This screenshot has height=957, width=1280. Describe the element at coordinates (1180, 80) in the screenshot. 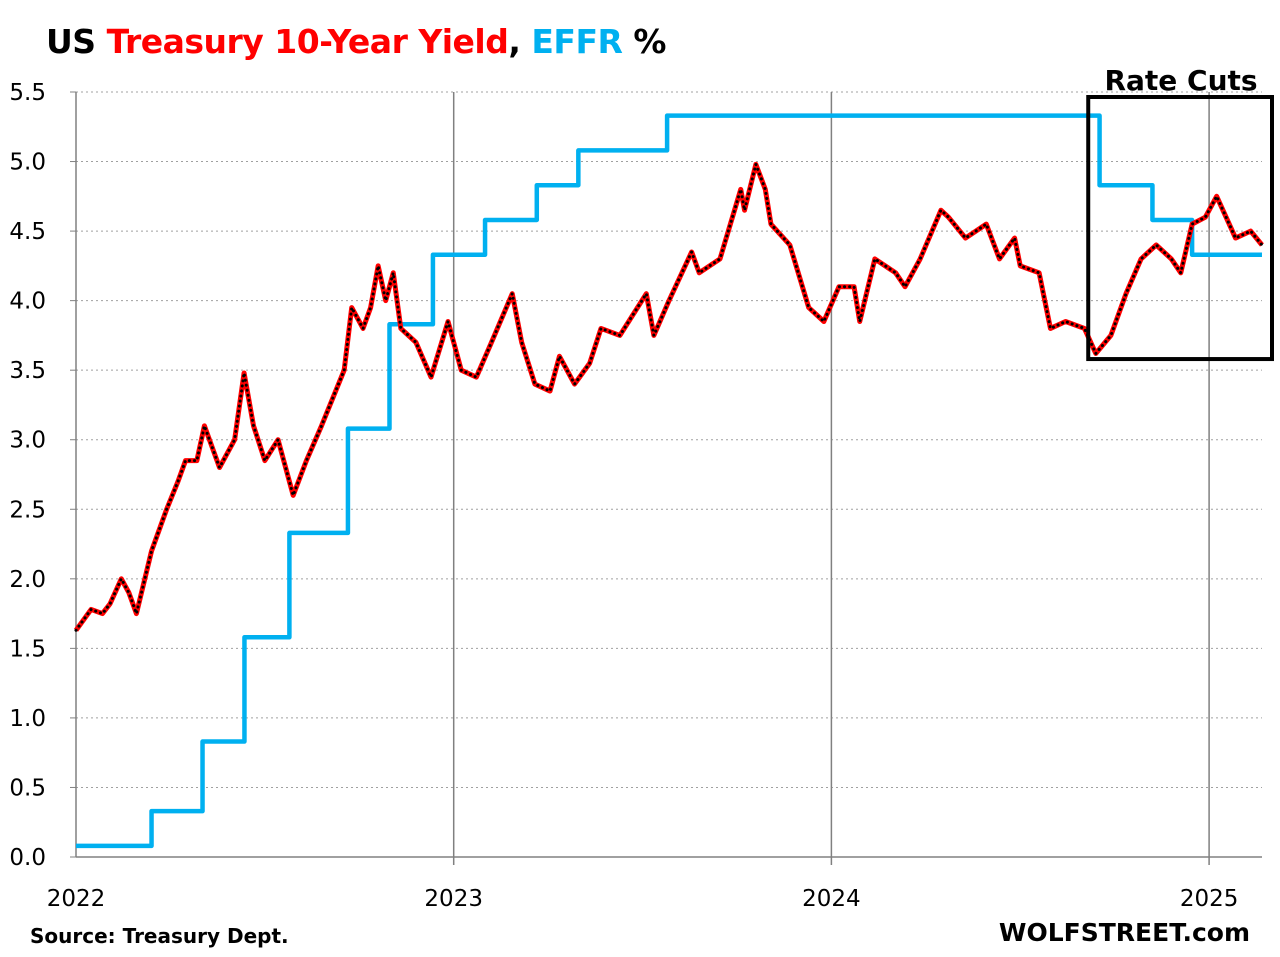

I see `rate-cuts-label: Rate Cuts` at that location.